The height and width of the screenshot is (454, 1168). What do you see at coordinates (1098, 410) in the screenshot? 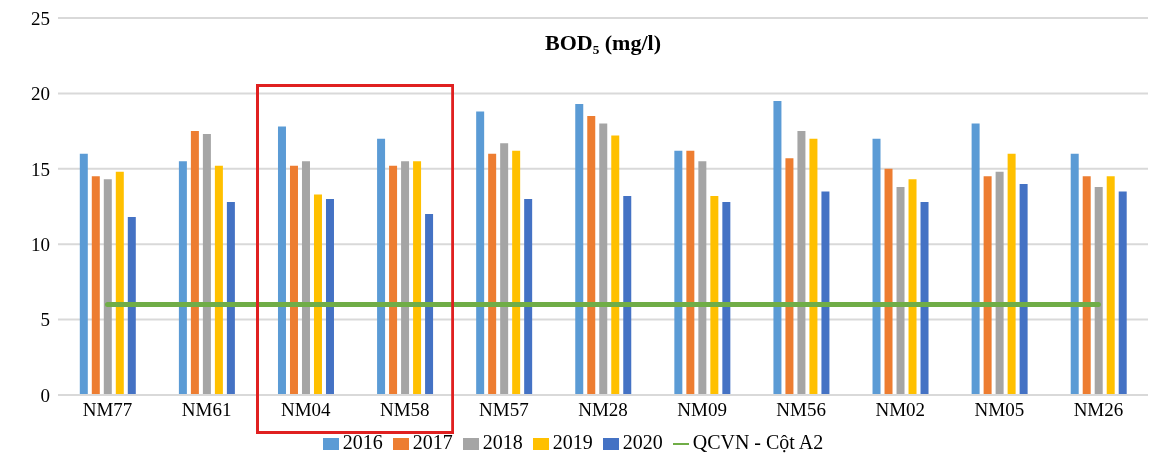
I see `x-tick-label: NM26` at bounding box center [1098, 410].